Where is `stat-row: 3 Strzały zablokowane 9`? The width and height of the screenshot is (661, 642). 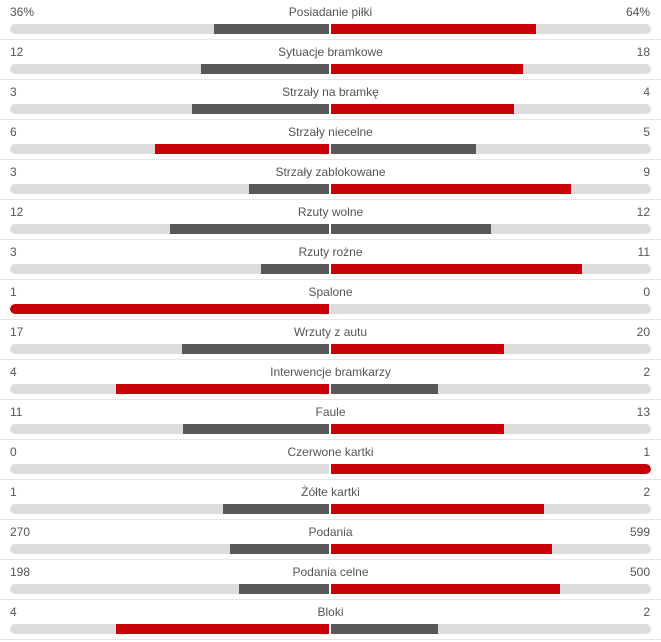
stat-row: 3 Strzały zablokowane 9 is located at coordinates (330, 180).